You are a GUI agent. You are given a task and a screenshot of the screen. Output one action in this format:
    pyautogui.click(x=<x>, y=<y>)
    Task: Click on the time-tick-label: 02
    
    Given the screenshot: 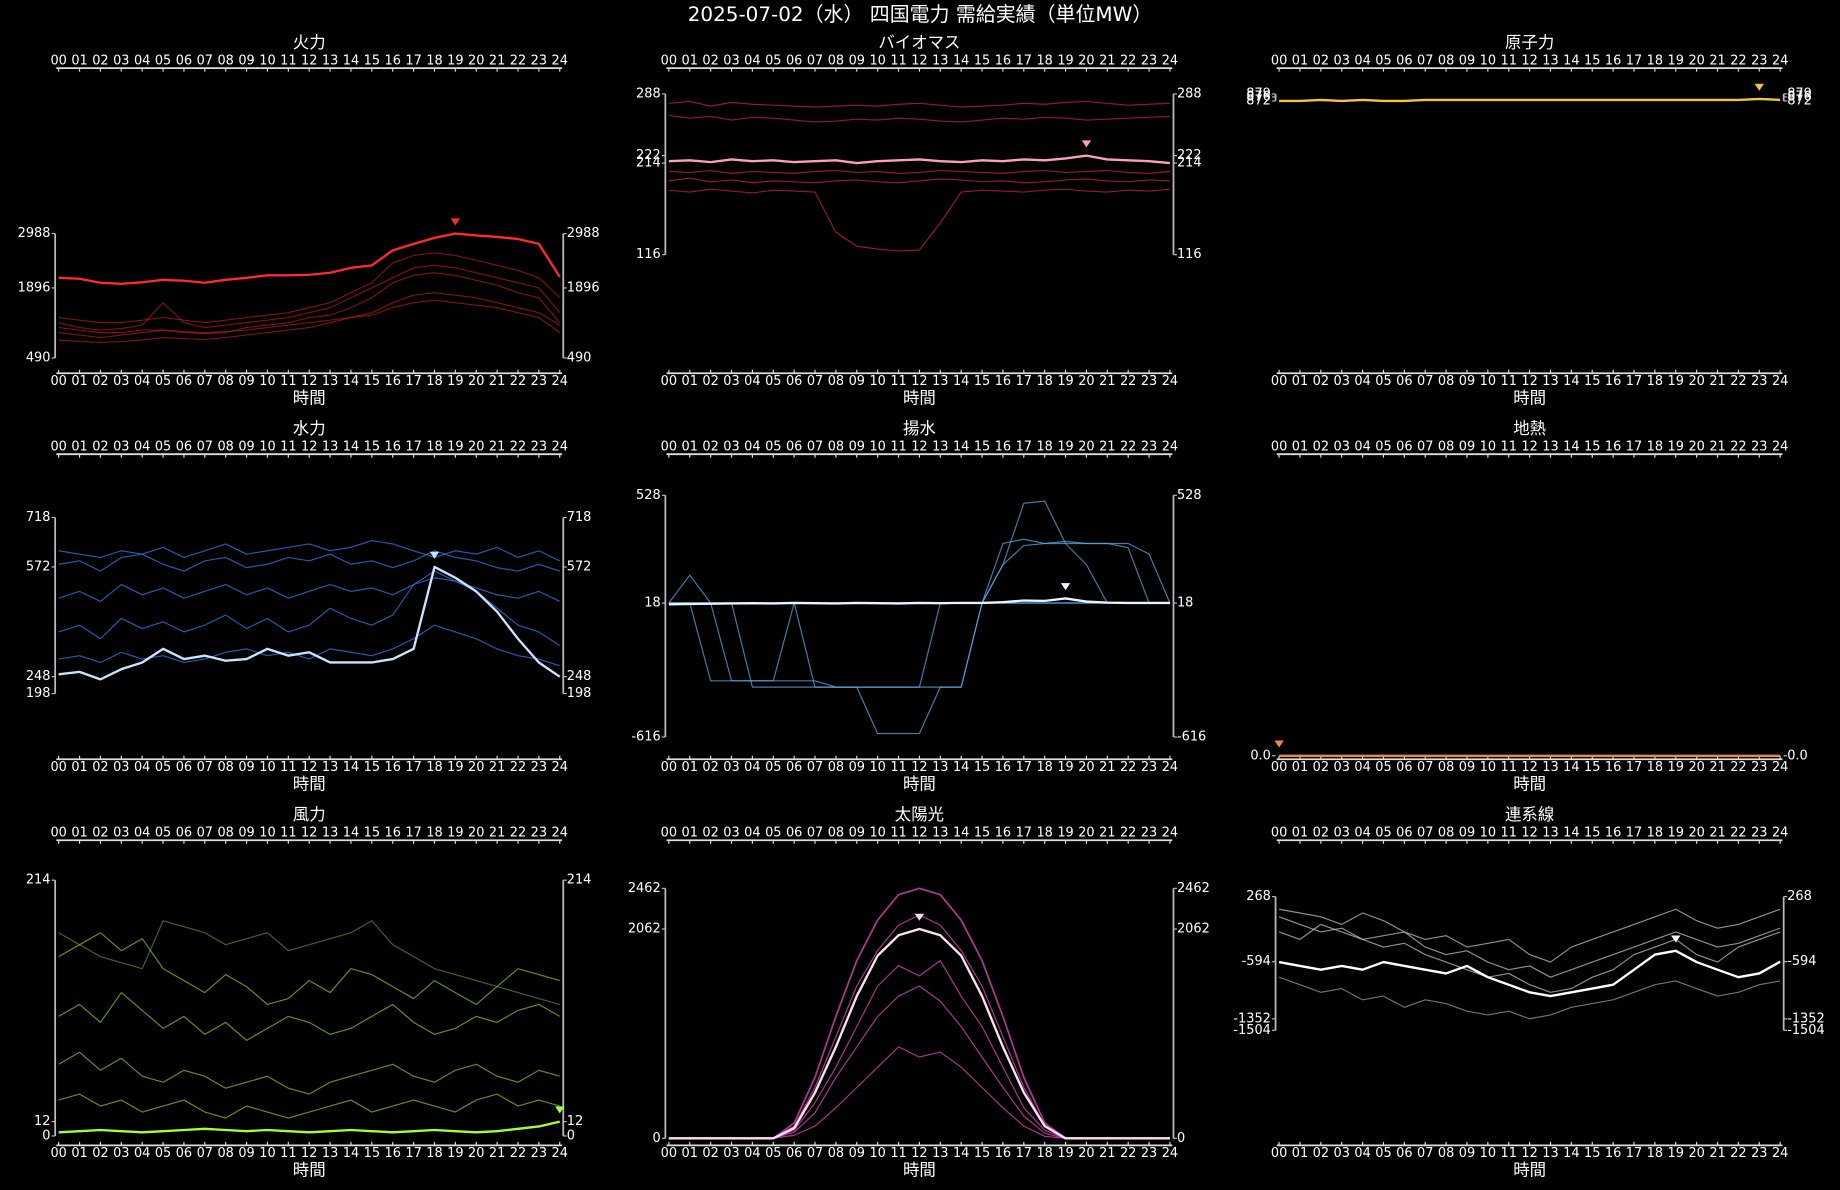 What is the action you would take?
    pyautogui.click(x=710, y=61)
    